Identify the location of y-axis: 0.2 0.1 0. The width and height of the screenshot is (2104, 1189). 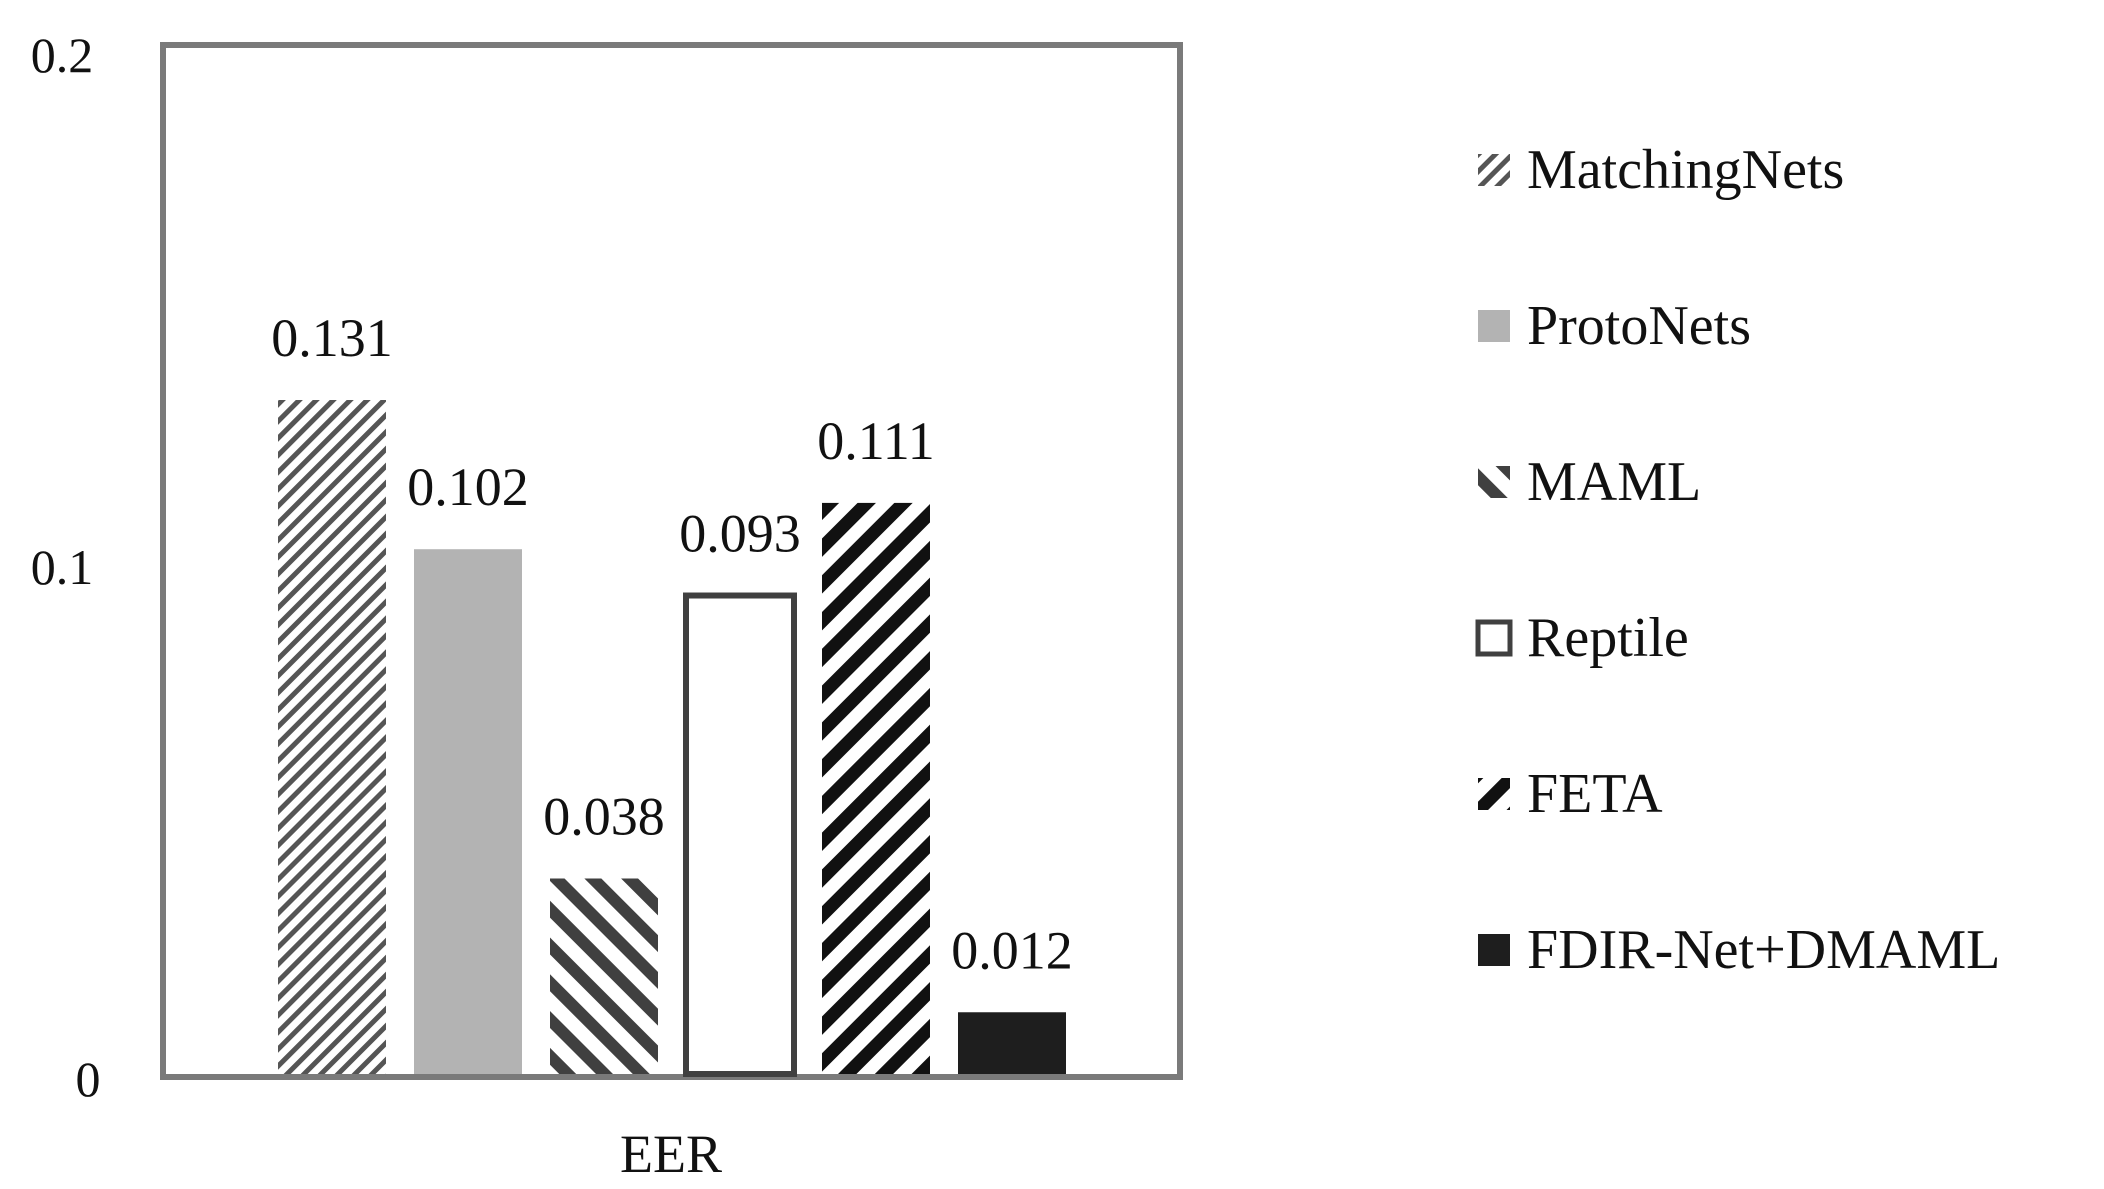
(66, 567).